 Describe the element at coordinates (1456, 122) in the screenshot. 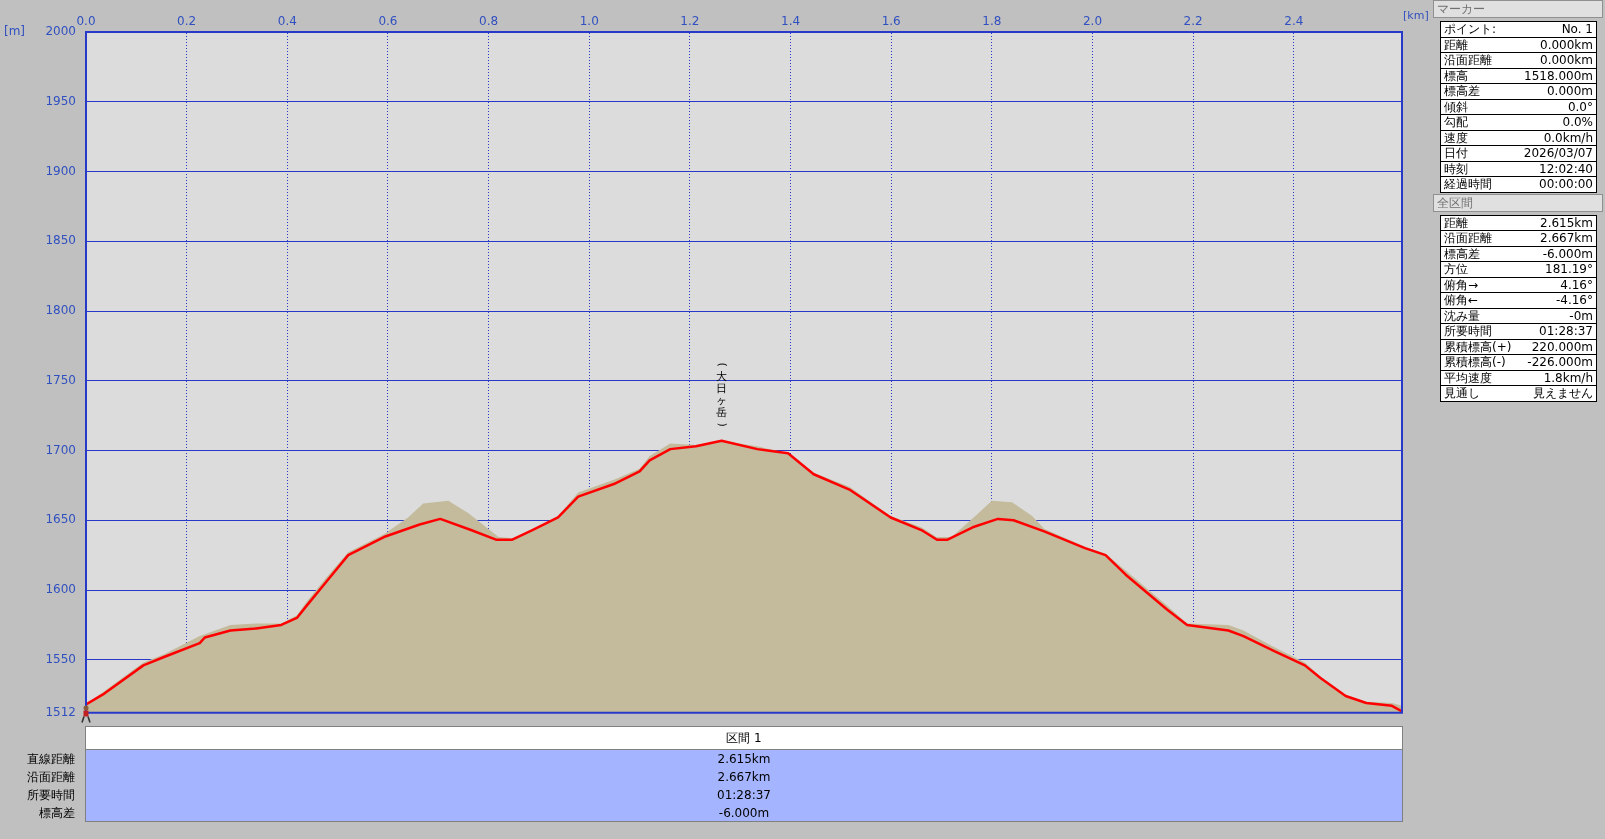

I see `text: 勾配` at that location.